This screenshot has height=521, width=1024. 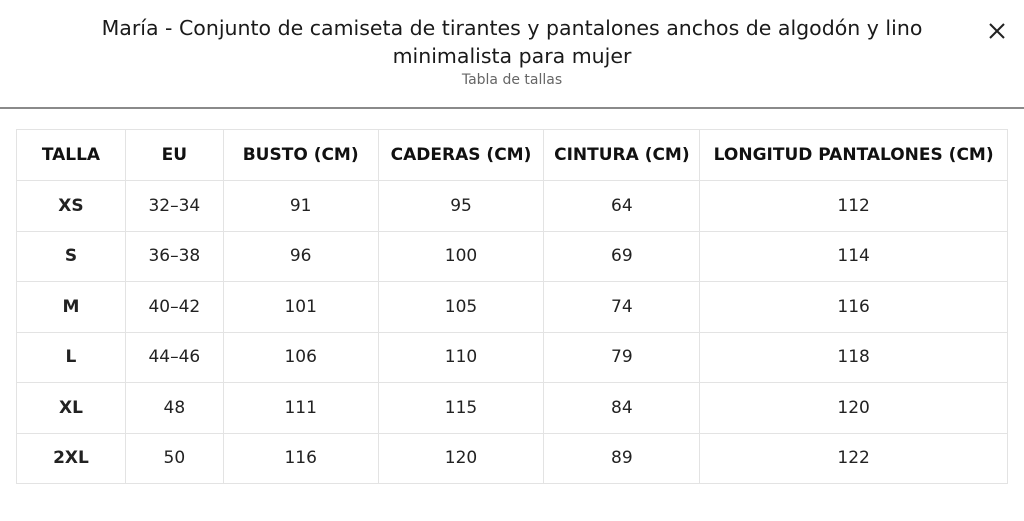 I want to click on column-header: LONGITUD PANTALONES (CM), so click(x=853, y=155).